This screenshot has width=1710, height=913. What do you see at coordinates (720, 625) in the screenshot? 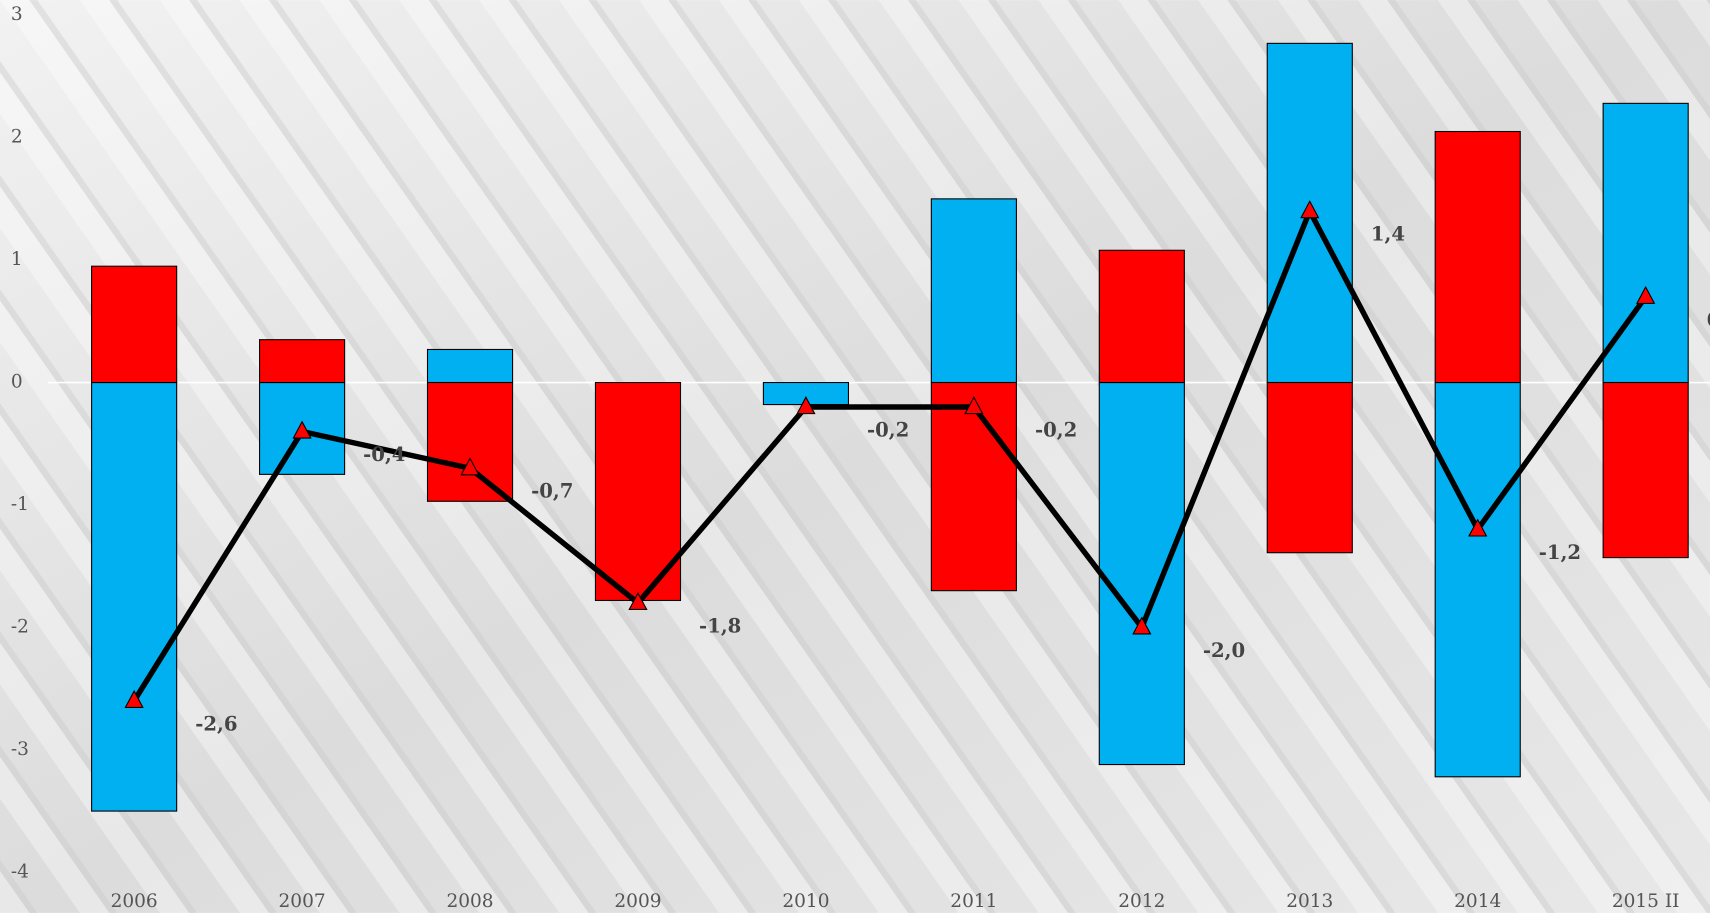
I see `data-label: -1,8` at bounding box center [720, 625].